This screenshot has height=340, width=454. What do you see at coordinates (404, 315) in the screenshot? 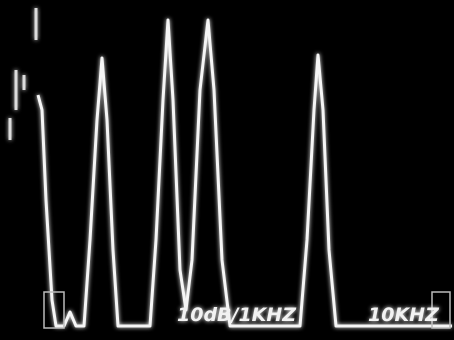
I see `span-label: 10KHZ` at bounding box center [404, 315].